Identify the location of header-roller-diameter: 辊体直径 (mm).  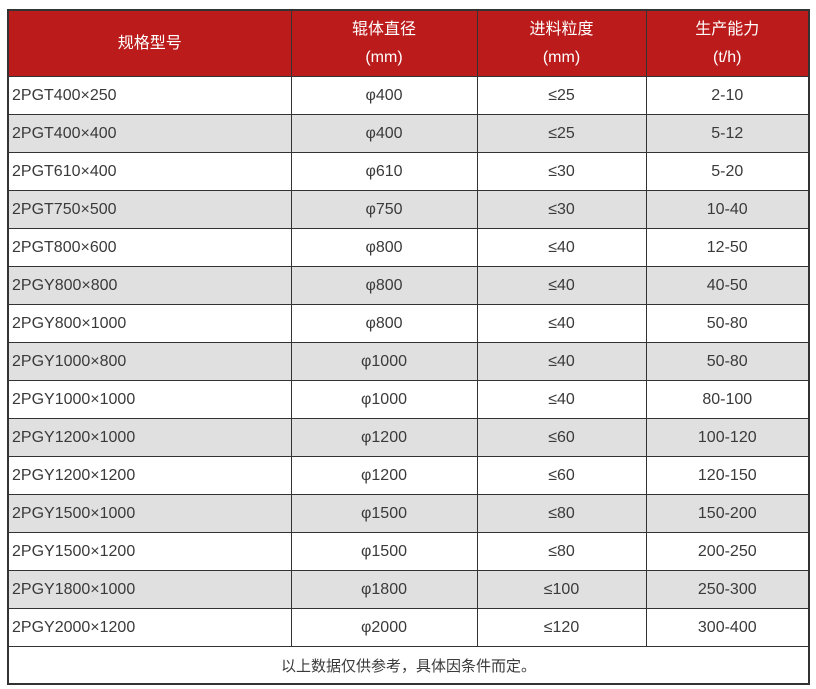
(384, 43).